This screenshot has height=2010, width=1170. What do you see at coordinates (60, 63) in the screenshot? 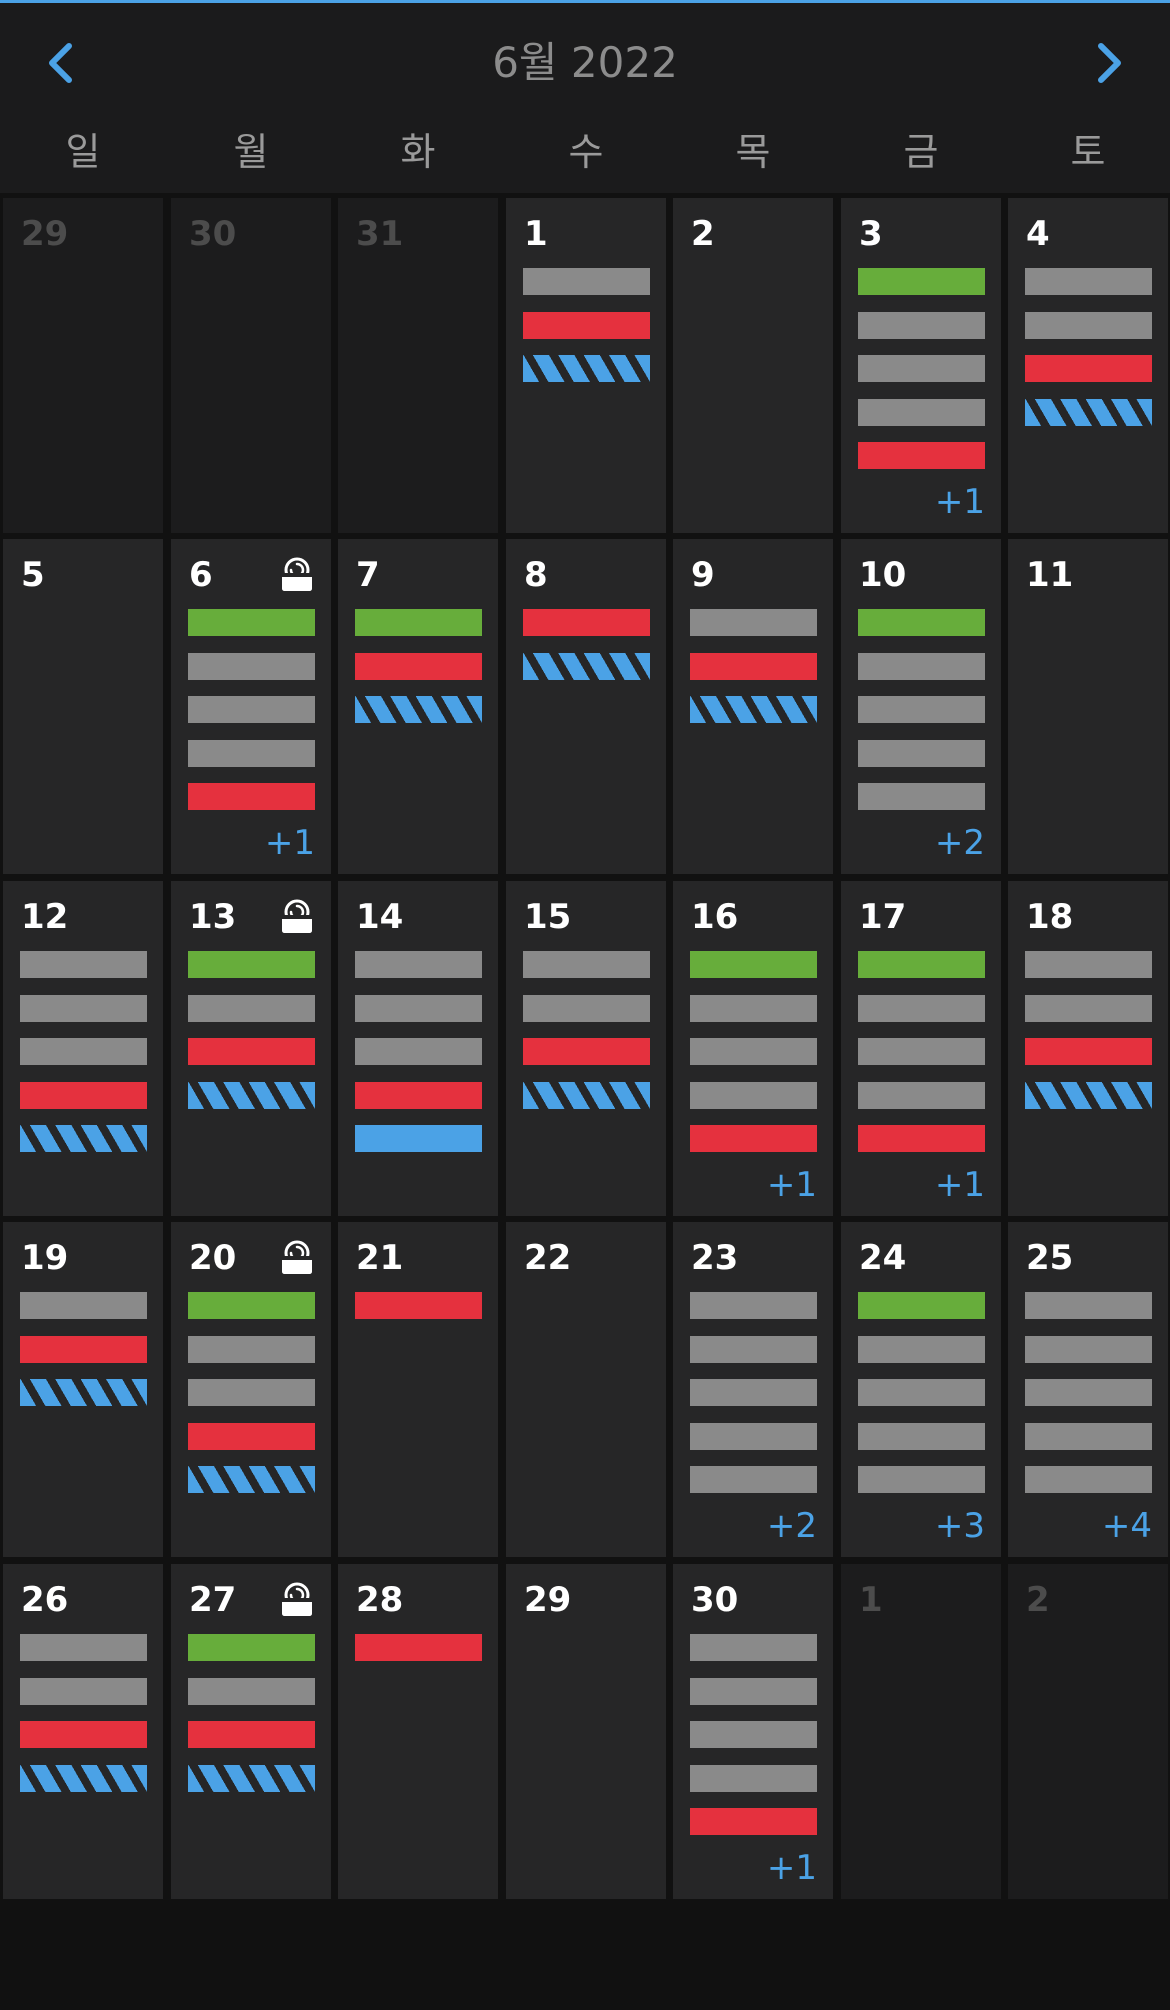
I see `prev-month-button` at bounding box center [60, 63].